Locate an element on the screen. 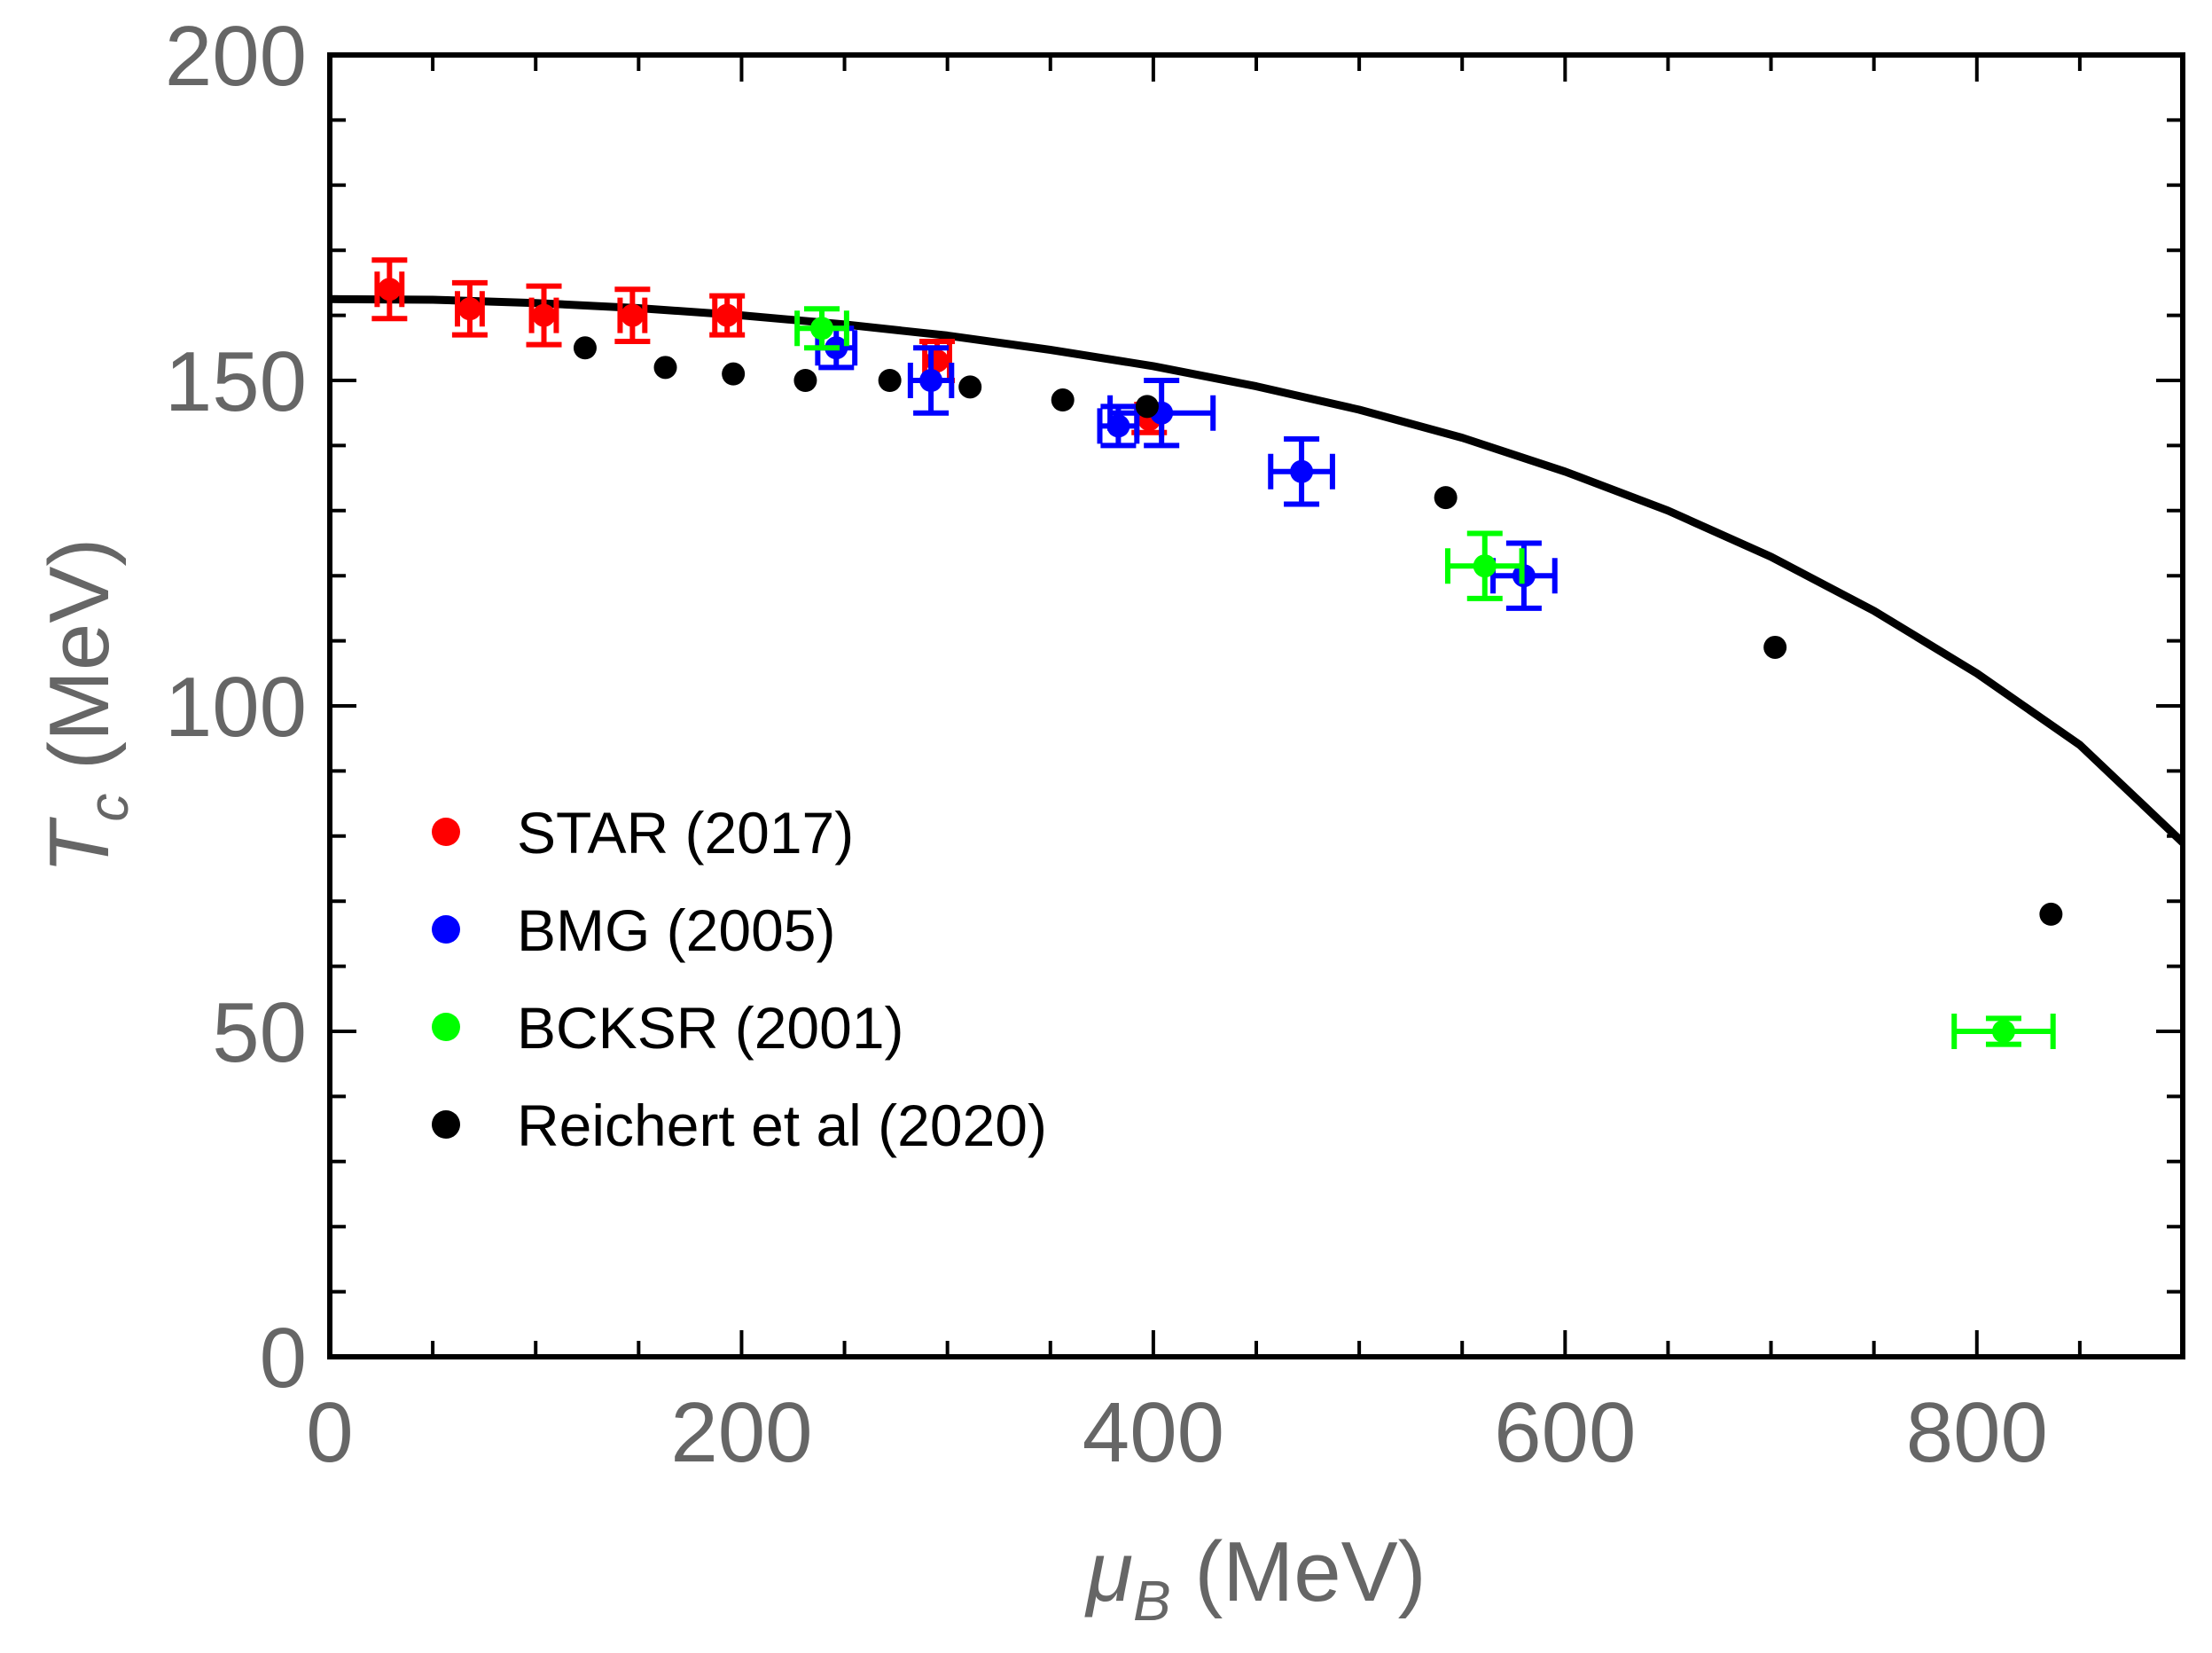 The width and height of the screenshot is (2212, 1653). y-tick-label: 150 is located at coordinates (236, 381).